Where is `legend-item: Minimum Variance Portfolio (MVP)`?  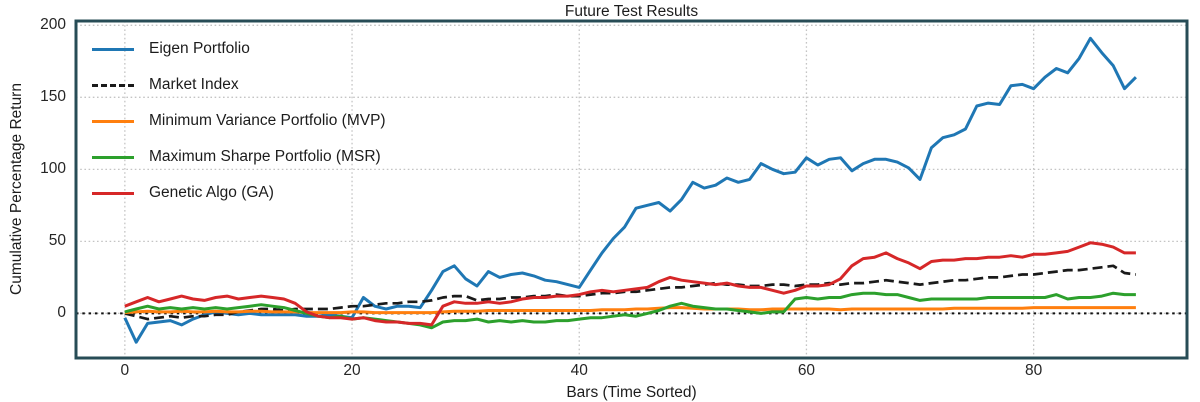
legend-item: Minimum Variance Portfolio (MVP) is located at coordinates (239, 121).